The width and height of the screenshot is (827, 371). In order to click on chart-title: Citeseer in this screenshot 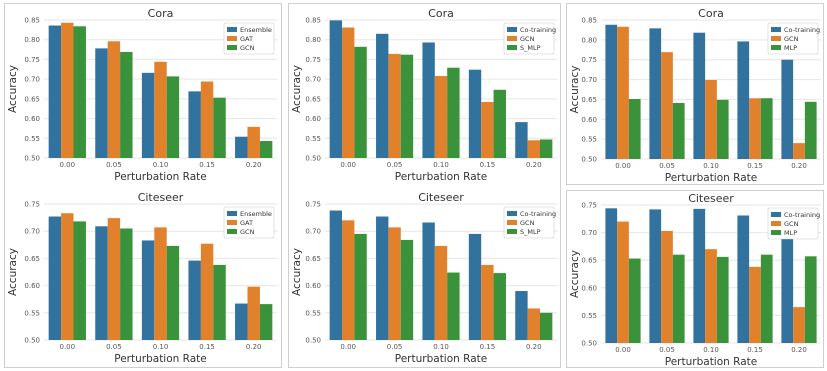, I will do `click(441, 197)`.